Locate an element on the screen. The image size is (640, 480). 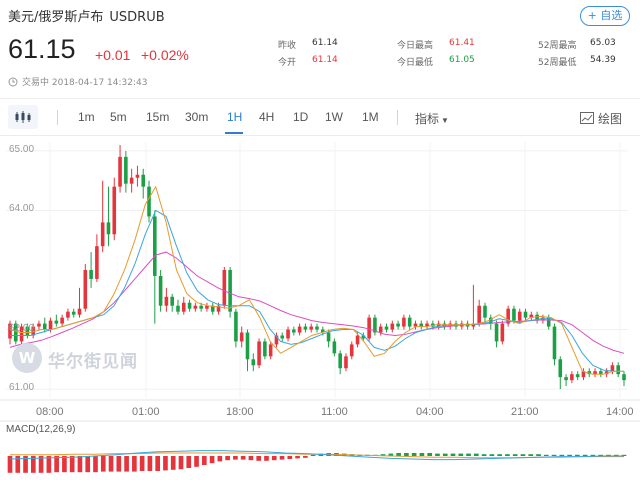
tab-15m: 15m is located at coordinates (158, 117).